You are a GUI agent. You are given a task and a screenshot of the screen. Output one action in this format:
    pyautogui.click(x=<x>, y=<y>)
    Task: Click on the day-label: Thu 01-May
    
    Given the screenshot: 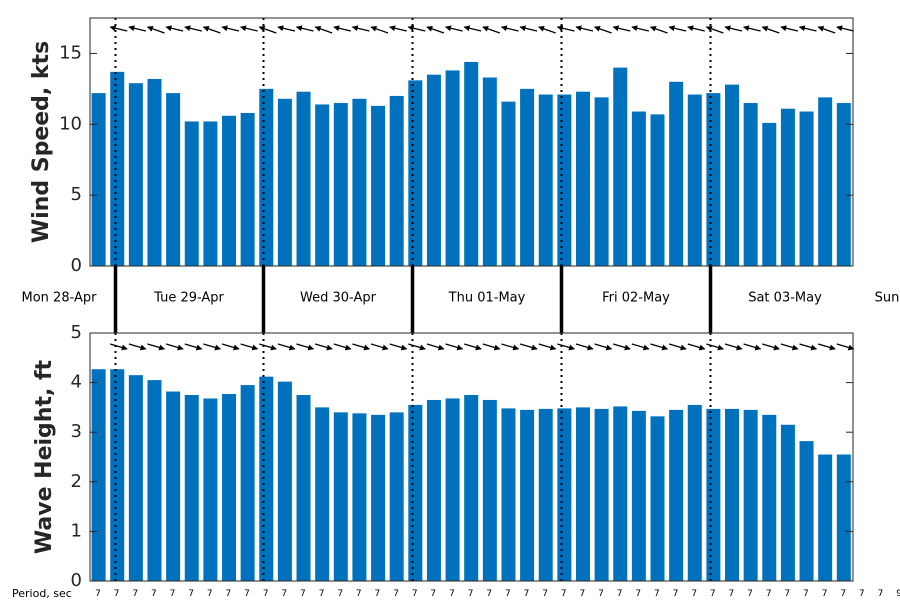 What is the action you would take?
    pyautogui.click(x=487, y=298)
    